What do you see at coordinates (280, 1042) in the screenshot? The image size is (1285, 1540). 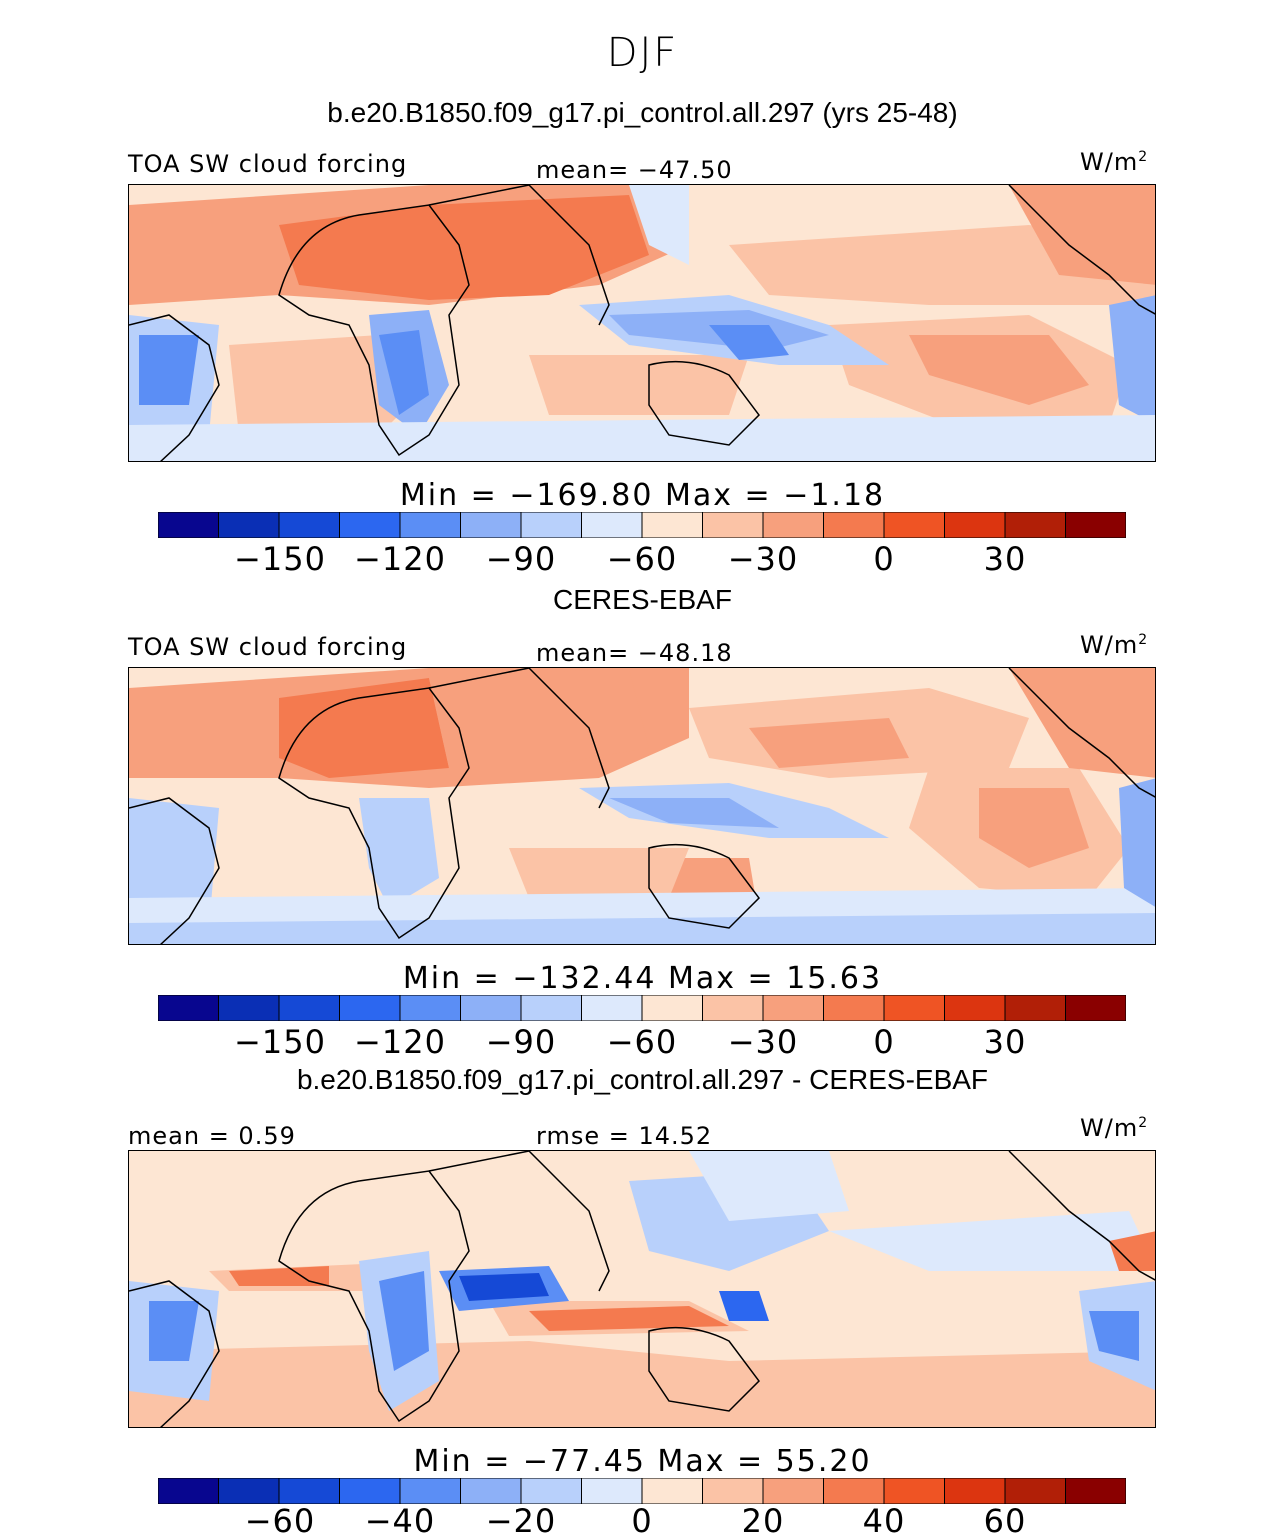 I see `panel2-tick: −150` at bounding box center [280, 1042].